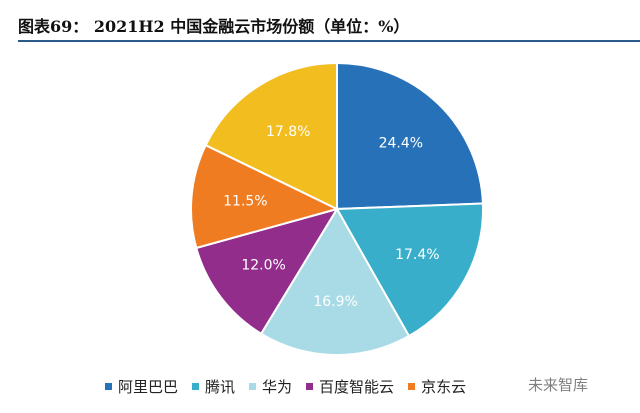 Image resolution: width=640 pixels, height=413 pixels. I want to click on legend-item: 华为, so click(270, 386).